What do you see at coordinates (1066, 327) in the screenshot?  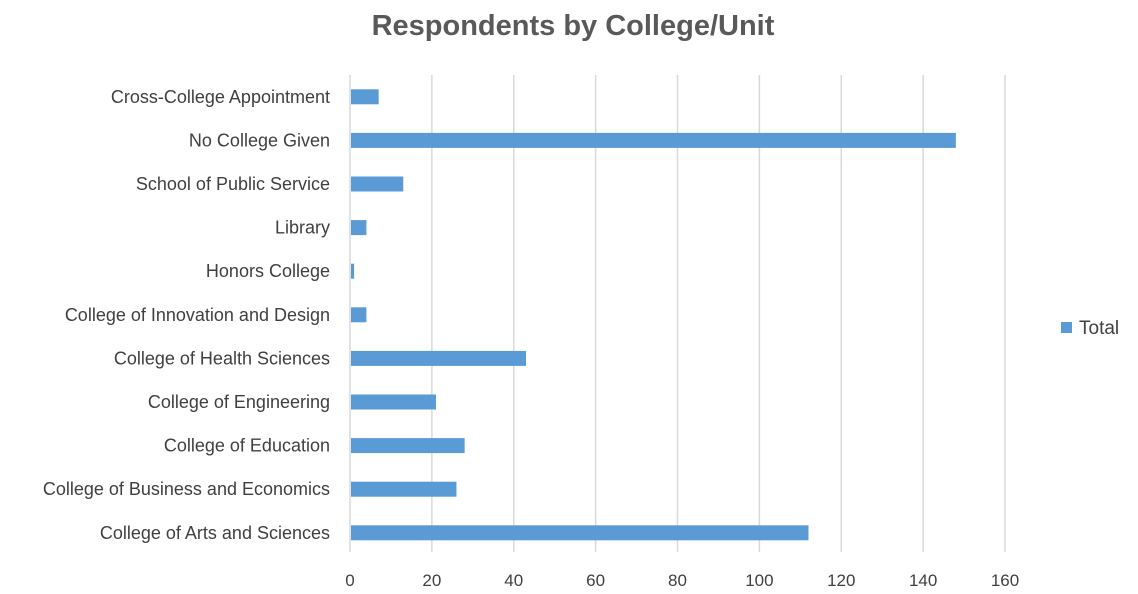 I see `legend-swatch` at bounding box center [1066, 327].